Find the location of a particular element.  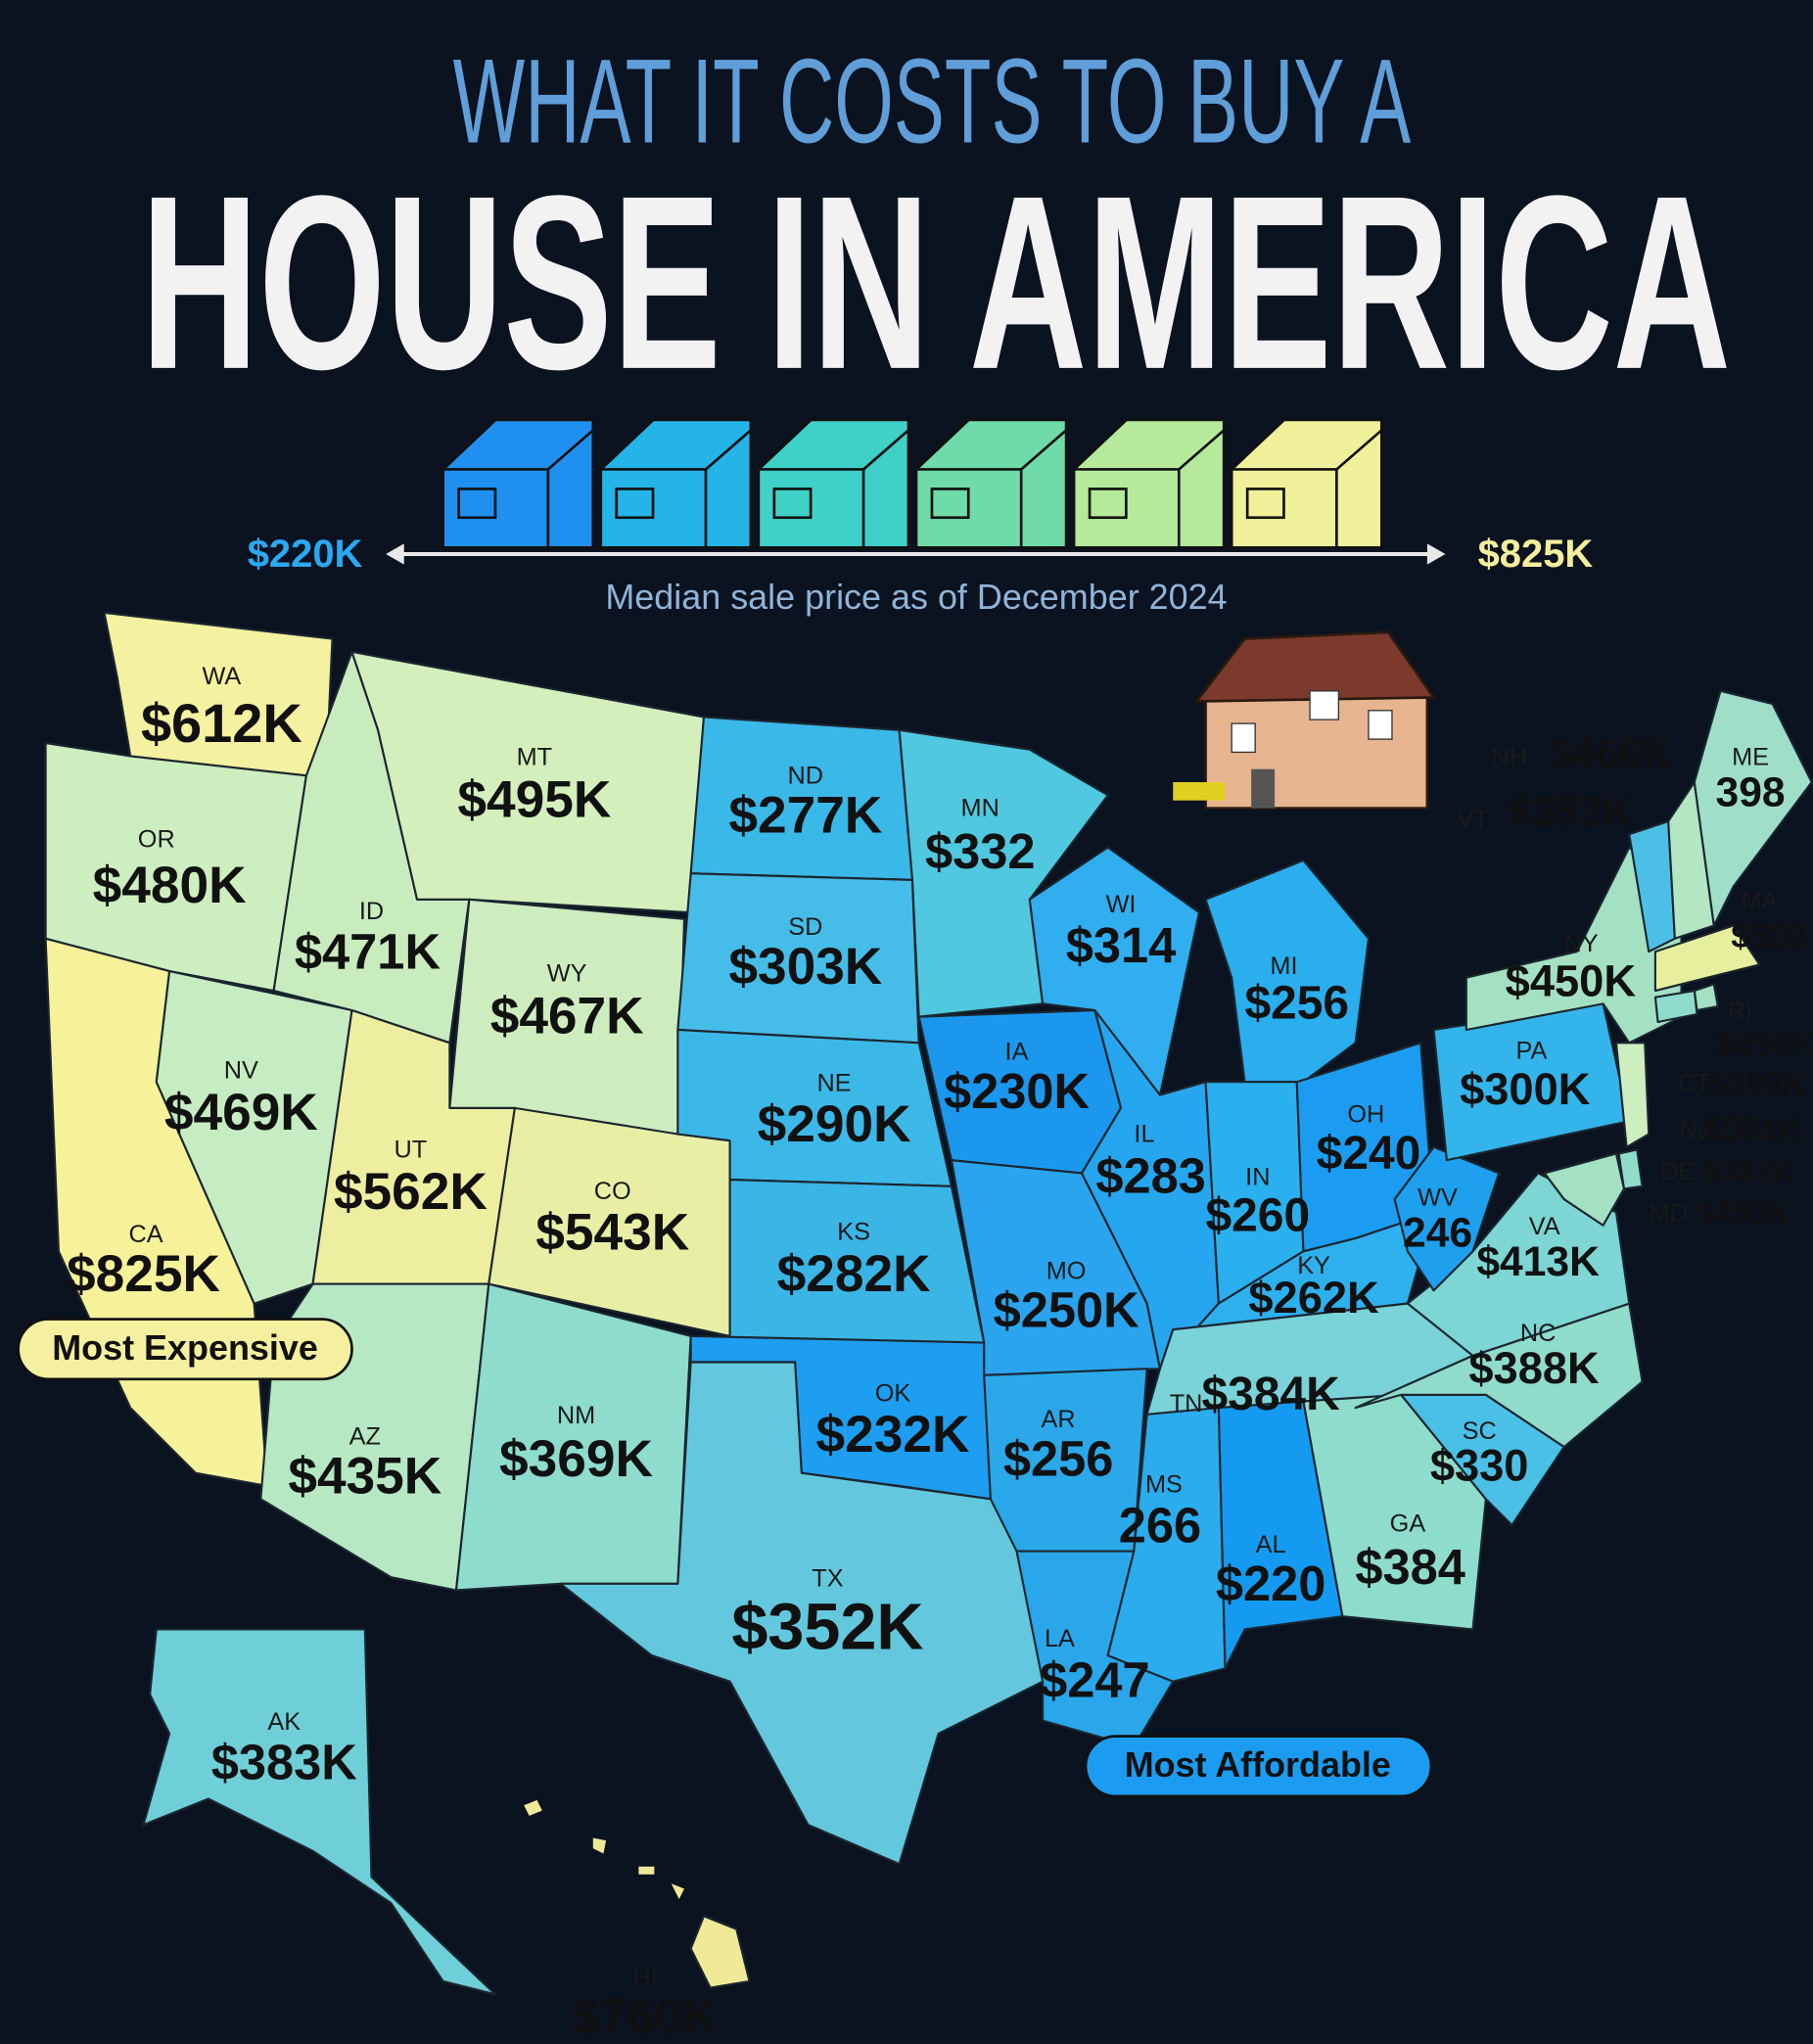

state-price: $469K is located at coordinates (241, 1113).